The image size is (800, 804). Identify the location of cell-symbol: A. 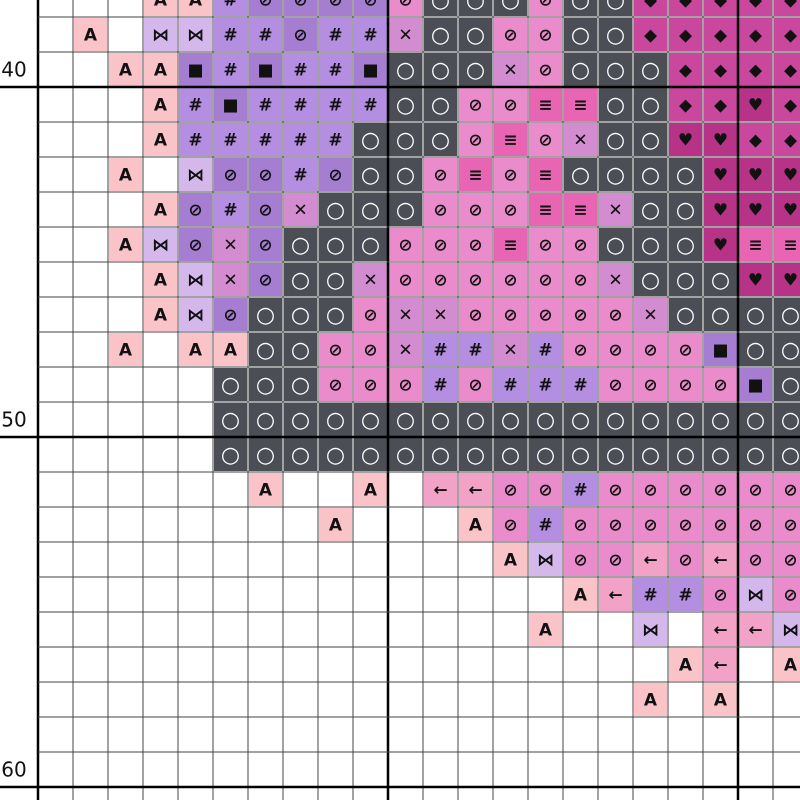
(231, 351).